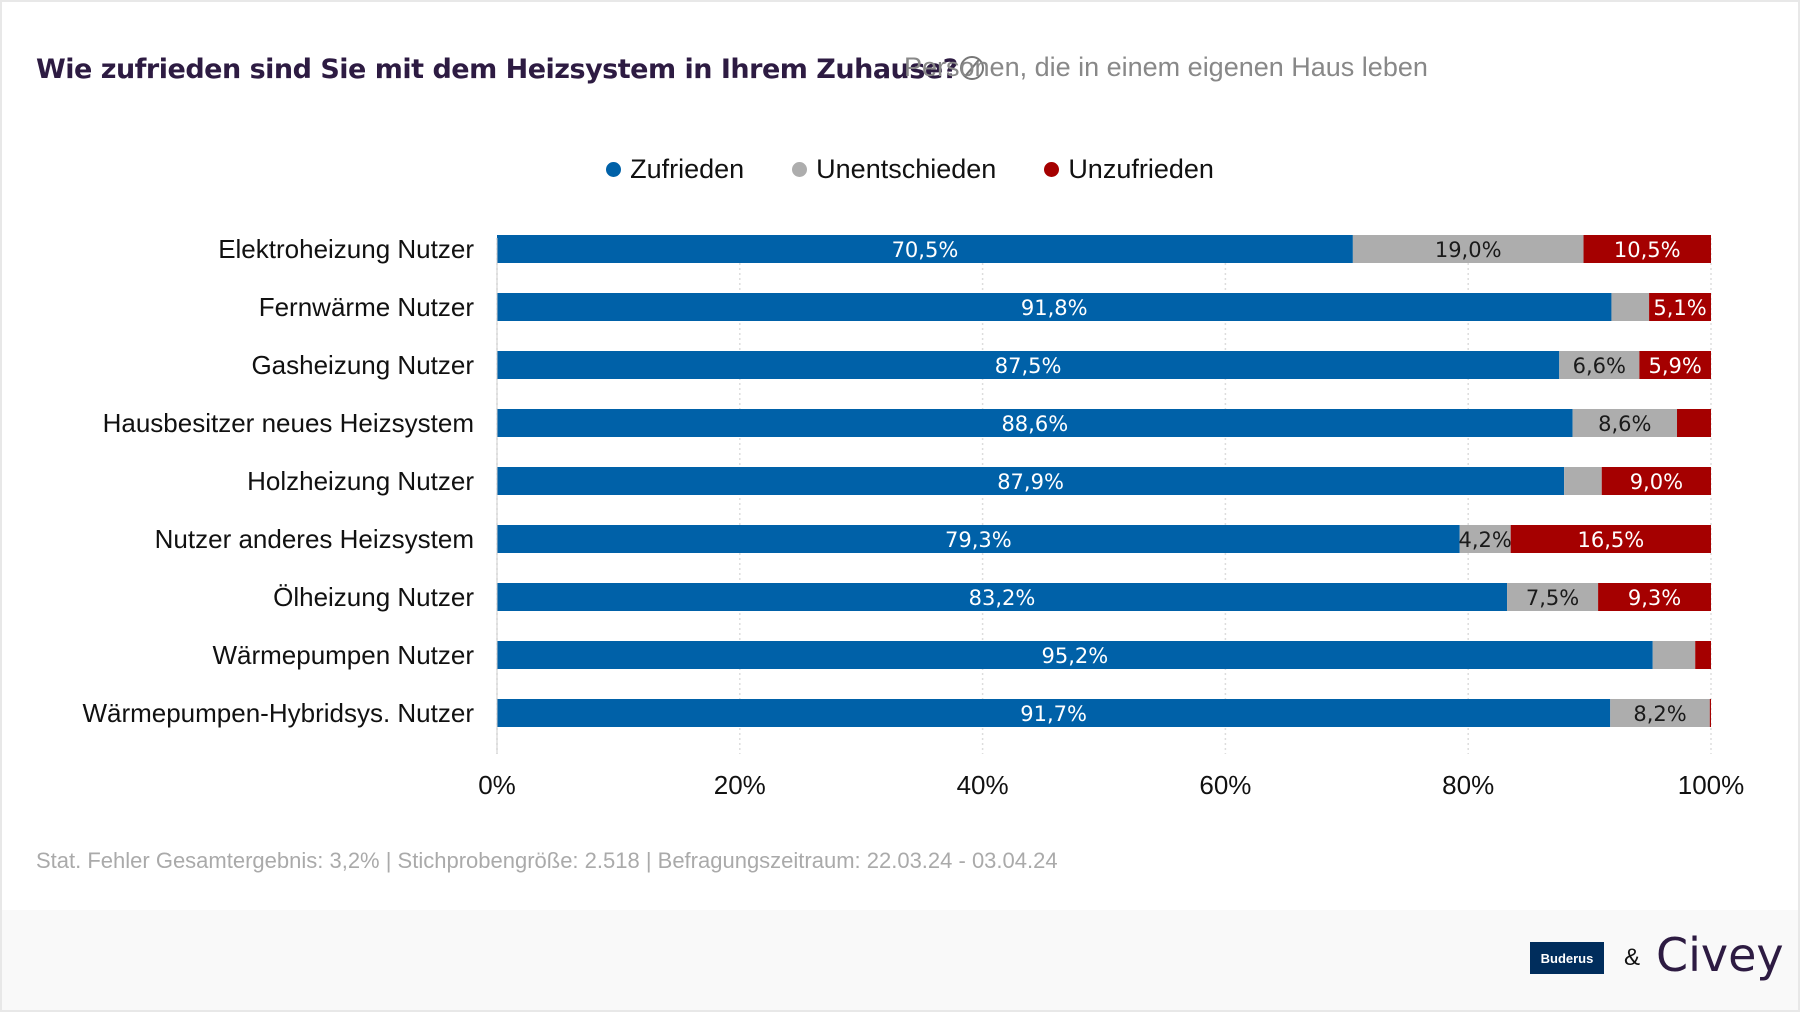  What do you see at coordinates (1141, 169) in the screenshot?
I see `legend-label: Unzufrieden` at bounding box center [1141, 169].